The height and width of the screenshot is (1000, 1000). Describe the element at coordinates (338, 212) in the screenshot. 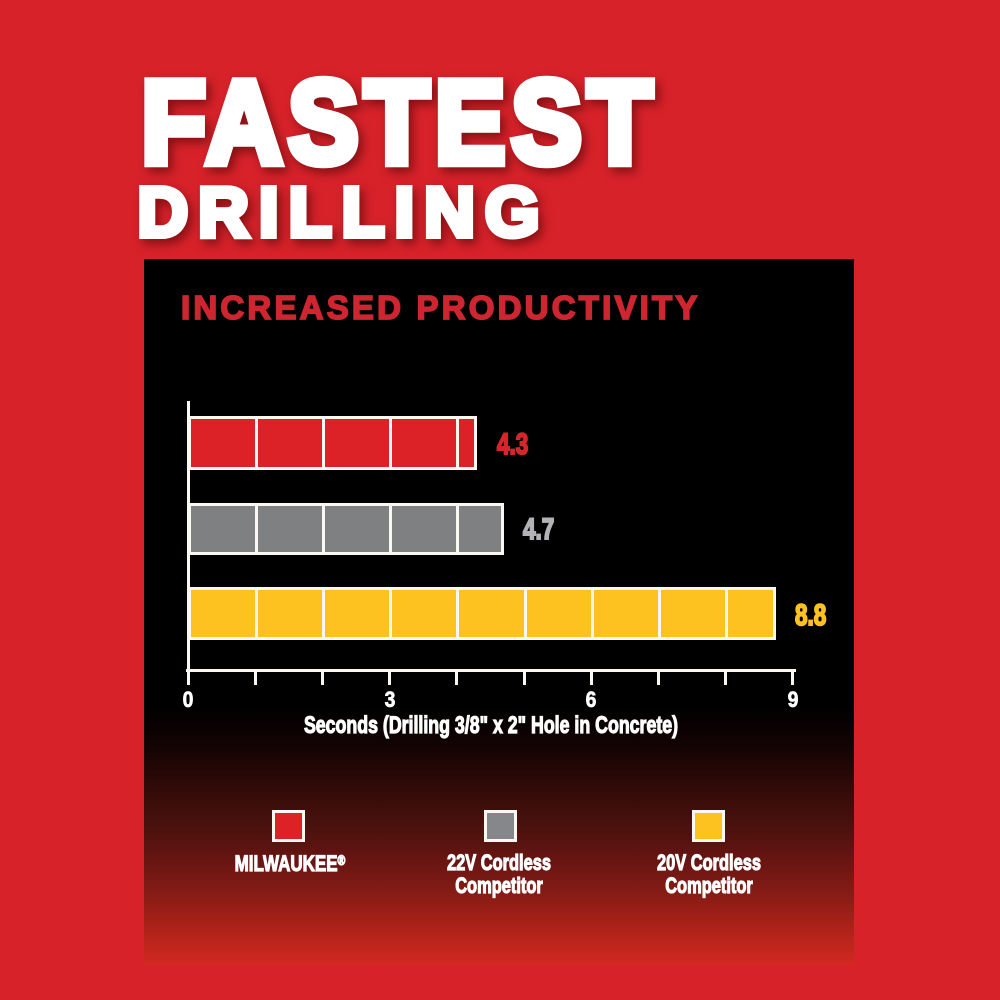

I see `svg-text: DRILLING` at that location.